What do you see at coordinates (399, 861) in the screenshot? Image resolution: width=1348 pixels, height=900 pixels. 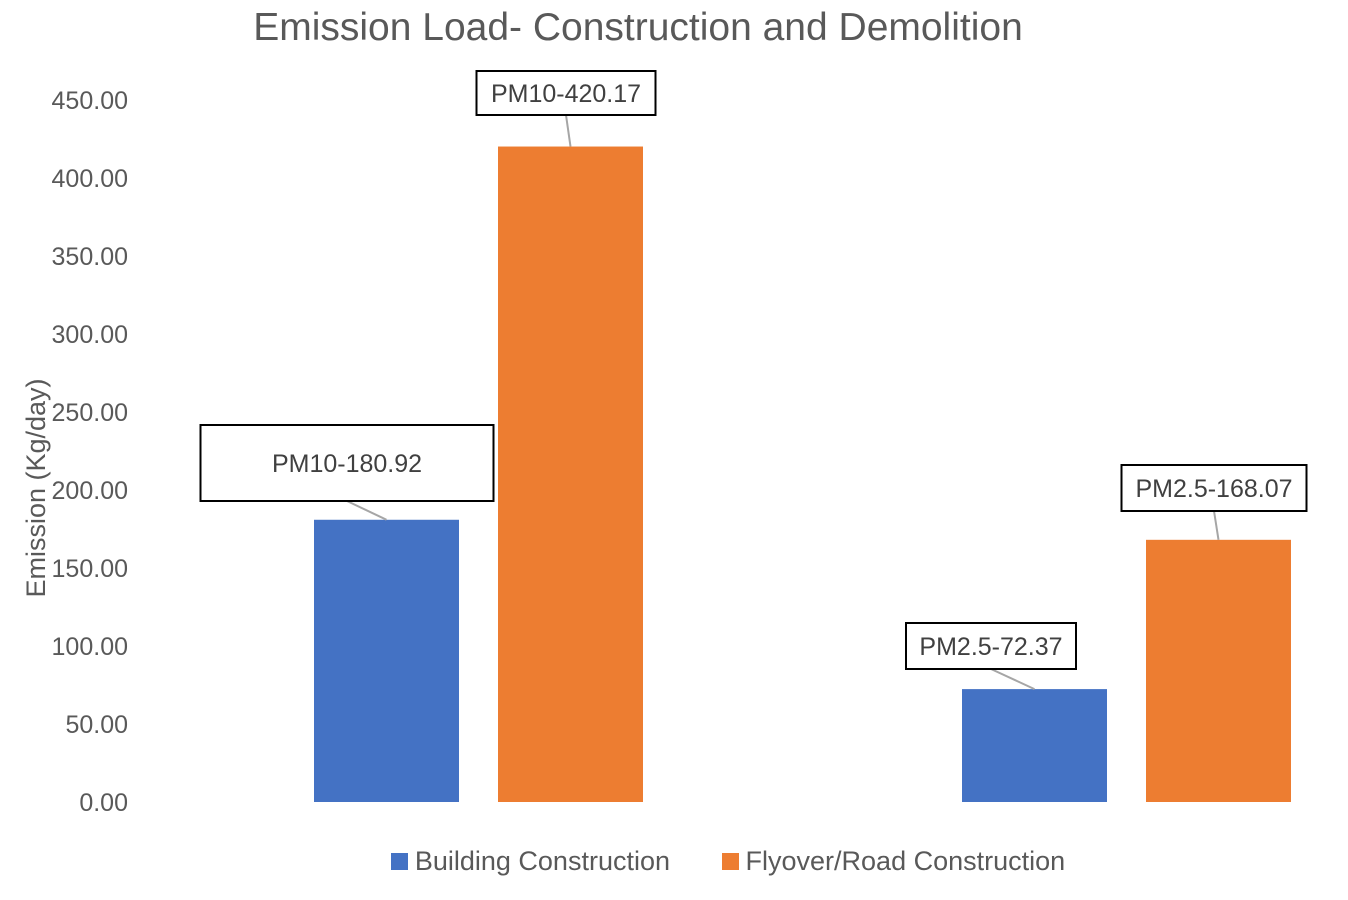 I see `legend-swatch-building` at bounding box center [399, 861].